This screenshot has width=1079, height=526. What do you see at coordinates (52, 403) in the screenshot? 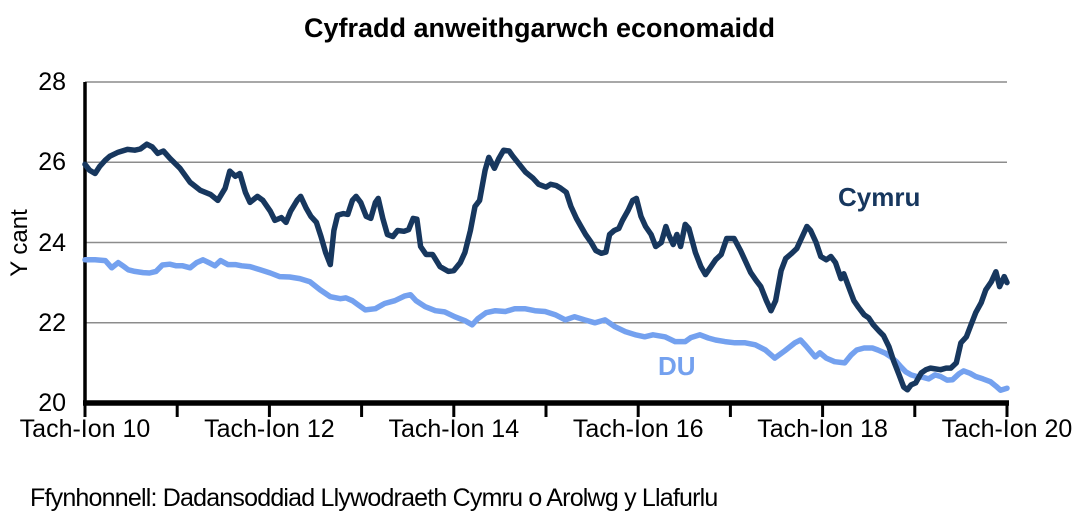
I see `y-tick-label: 20` at bounding box center [52, 403].